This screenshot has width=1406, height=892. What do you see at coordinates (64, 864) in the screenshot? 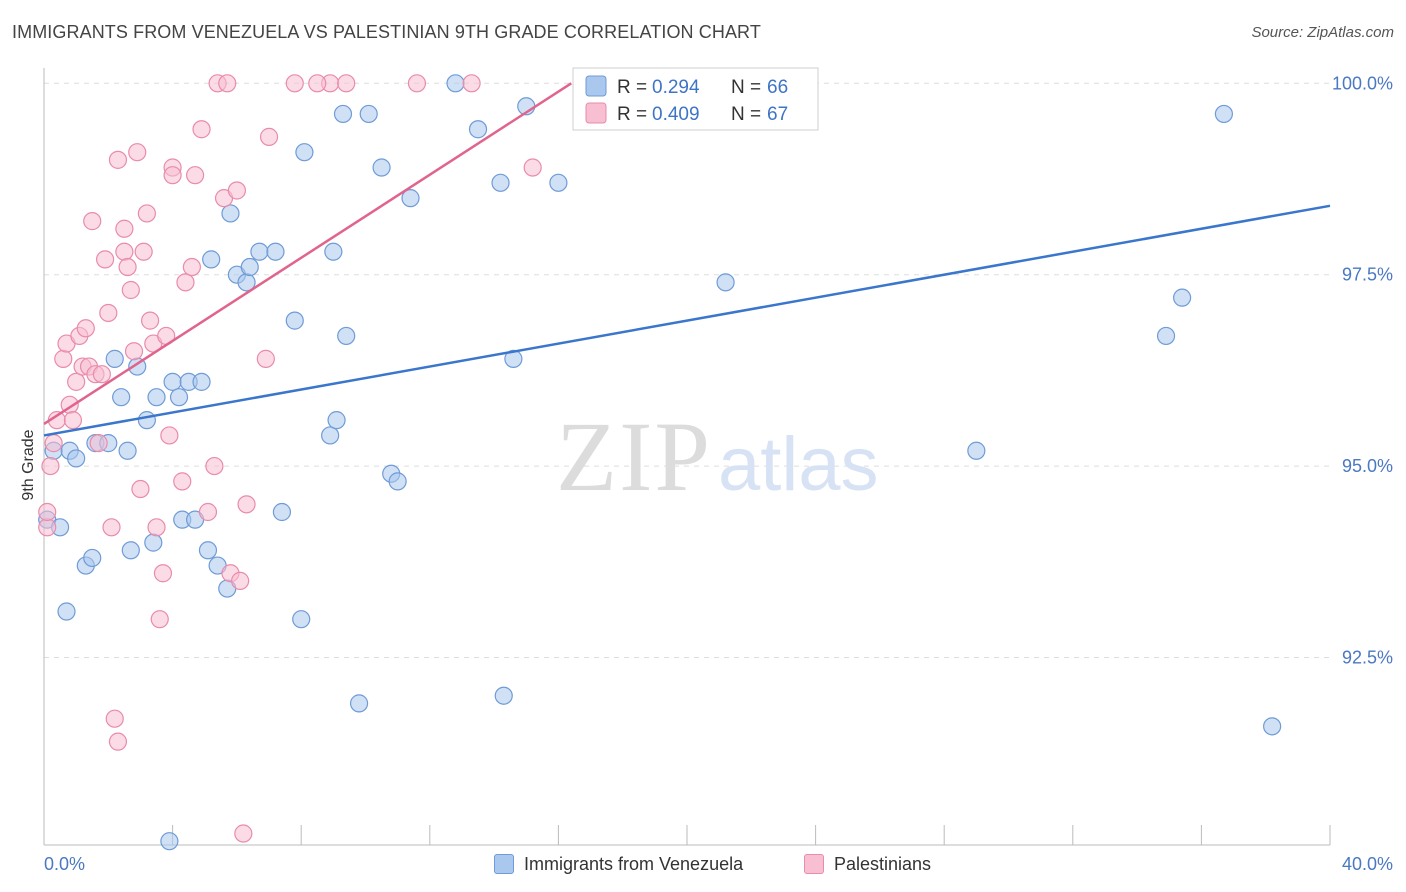
I see `x-tick-label-0: 0.0%` at bounding box center [64, 864].